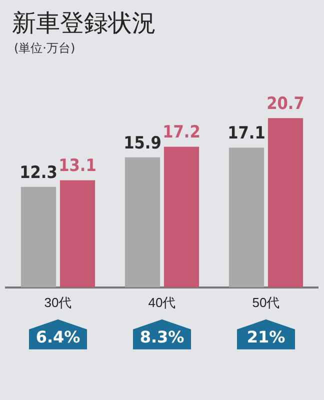 The height and width of the screenshot is (400, 324). What do you see at coordinates (143, 143) in the screenshot?
I see `data-label: 15.9` at bounding box center [143, 143].